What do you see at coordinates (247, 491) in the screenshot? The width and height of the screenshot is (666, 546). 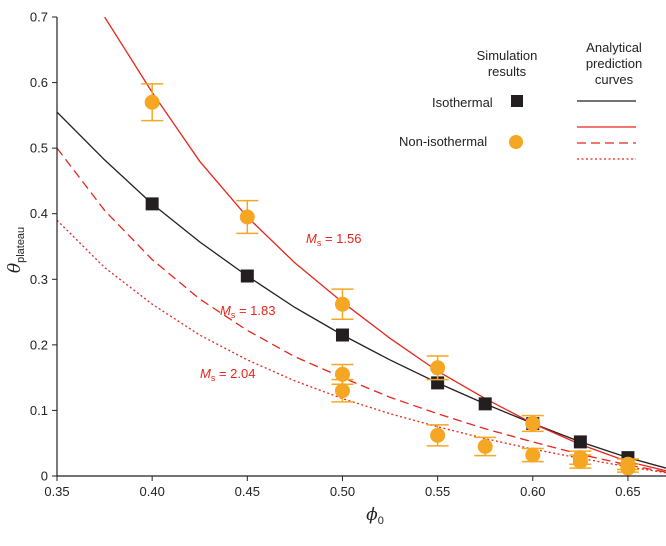 I see `x-tick-label: 0.45` at bounding box center [247, 491].